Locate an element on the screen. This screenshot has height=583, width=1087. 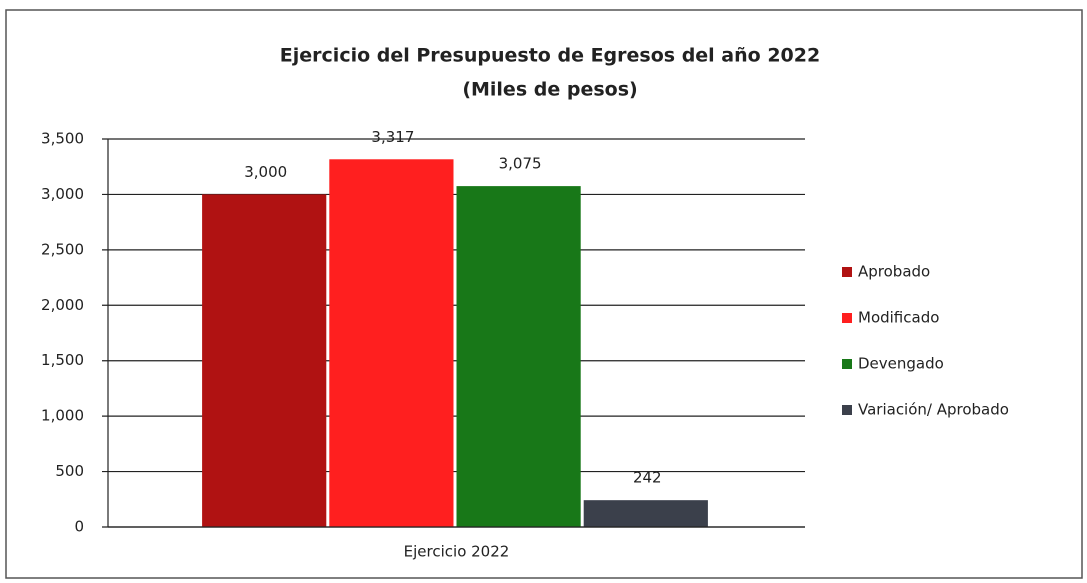
data-label: 3,000 is located at coordinates (265, 172).